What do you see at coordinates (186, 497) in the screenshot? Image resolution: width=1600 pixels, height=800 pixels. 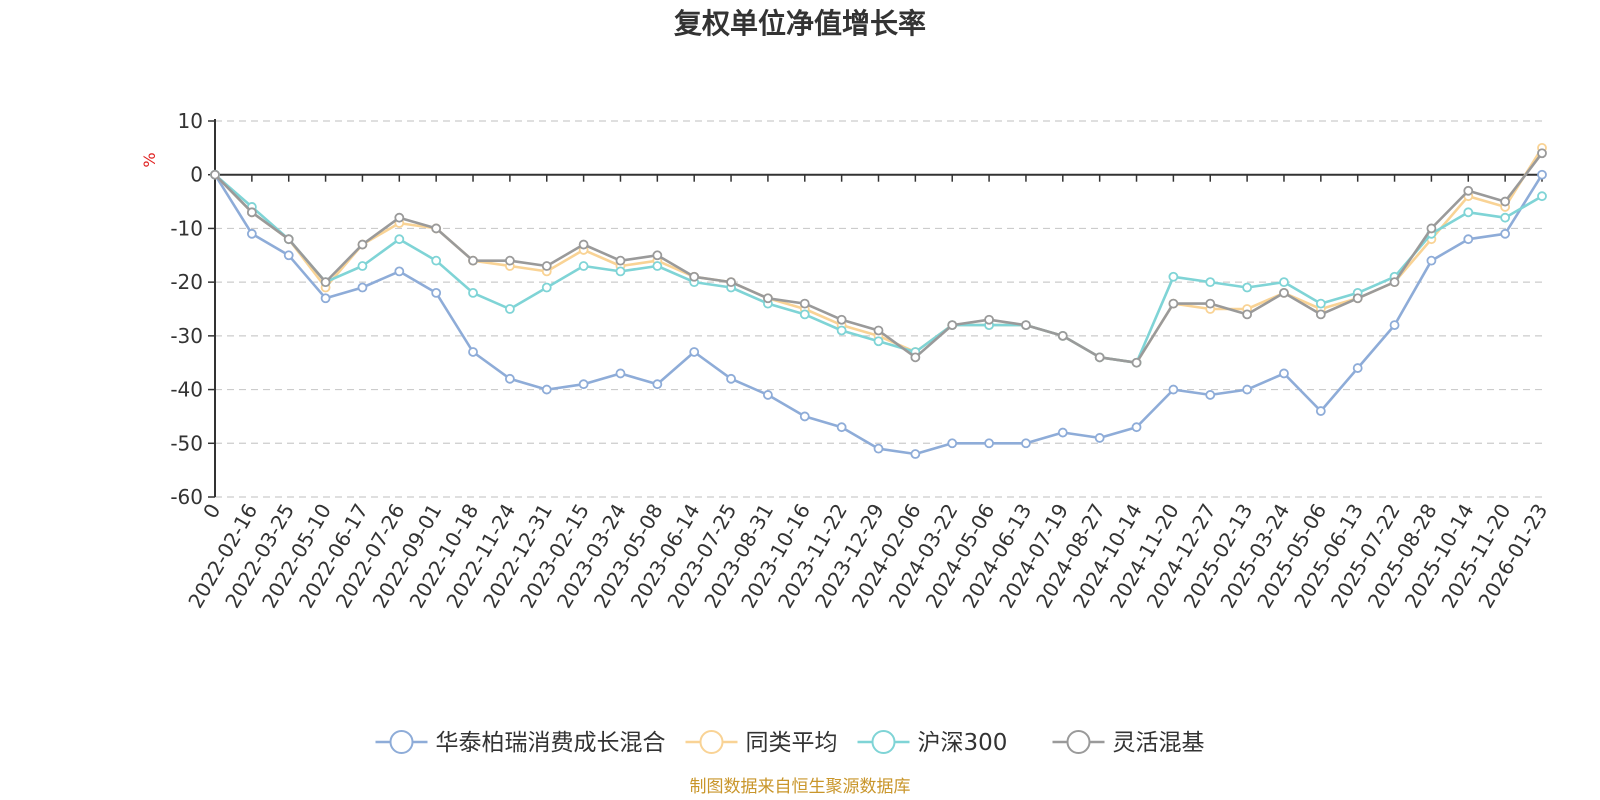 I see `y-tick-label: -60` at bounding box center [186, 497].